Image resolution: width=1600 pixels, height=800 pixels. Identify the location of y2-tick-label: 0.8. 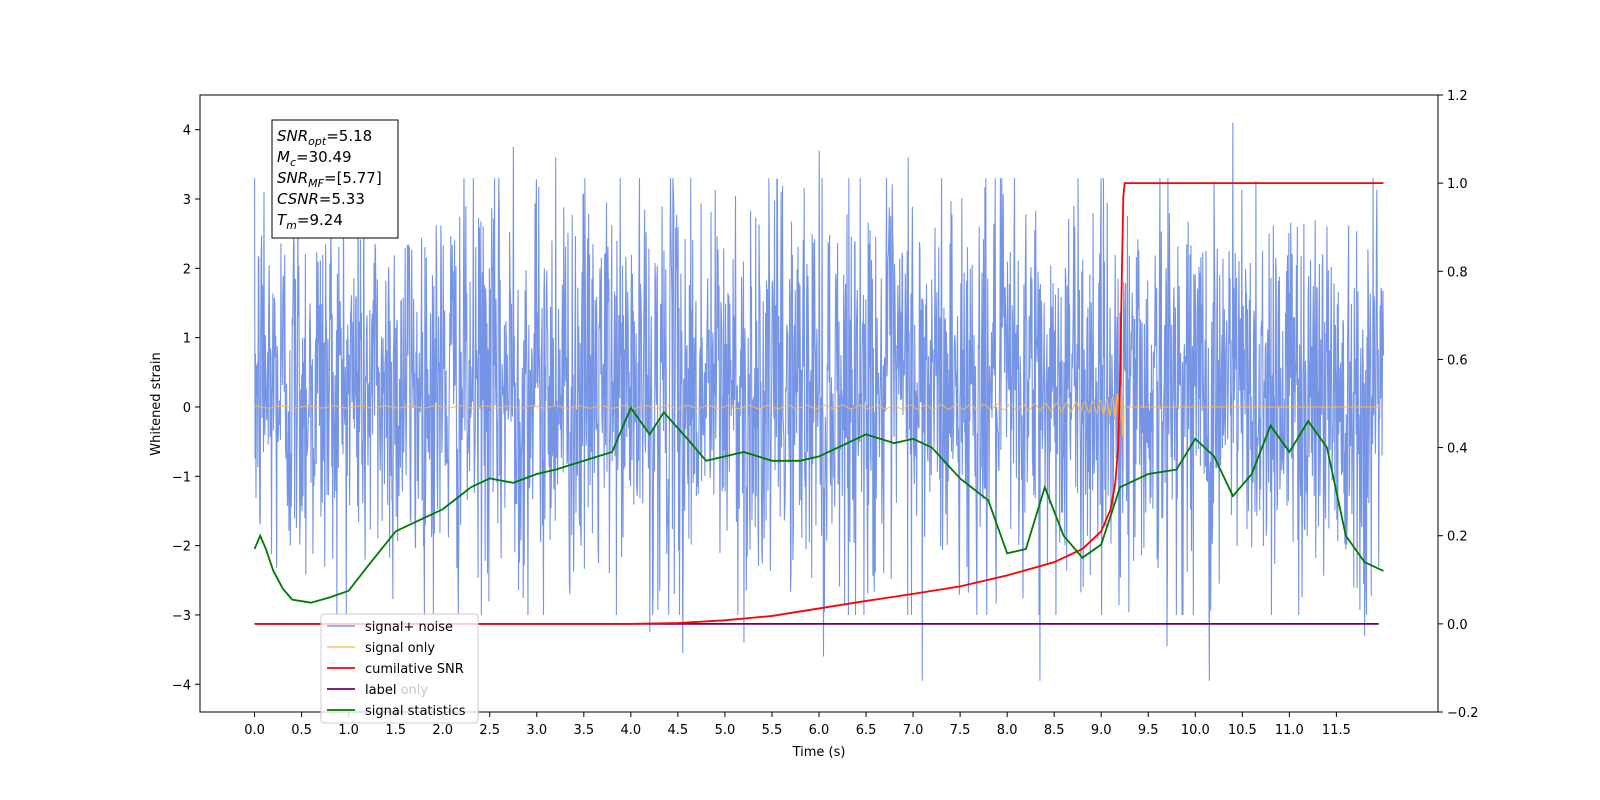
(1457, 272).